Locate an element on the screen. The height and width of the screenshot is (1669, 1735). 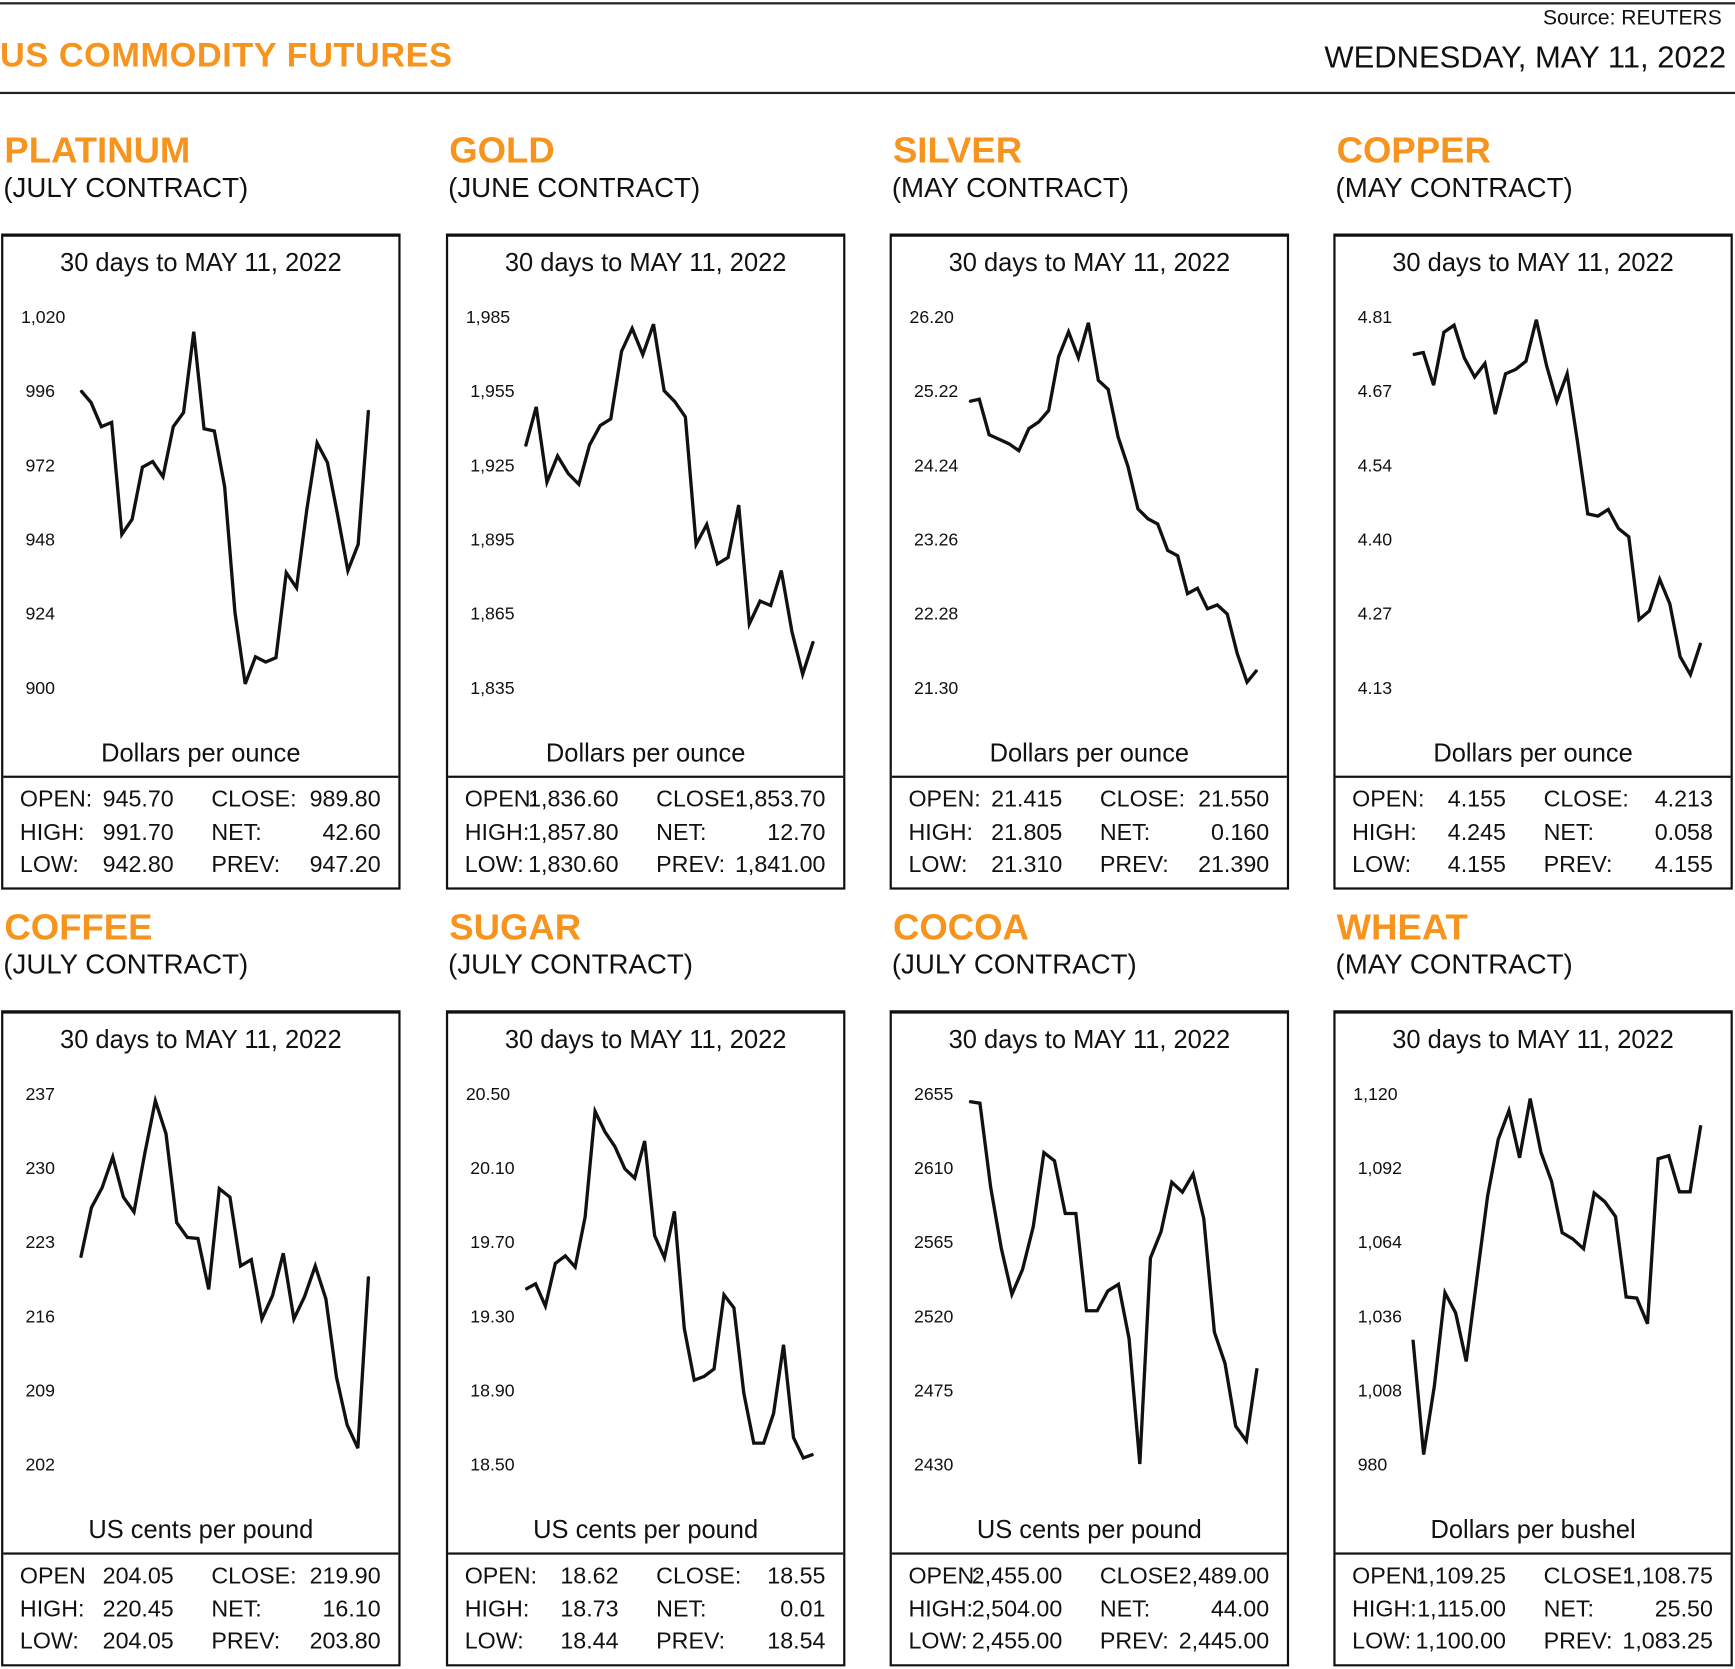
stat-value: 21.415 is located at coordinates (1027, 799).